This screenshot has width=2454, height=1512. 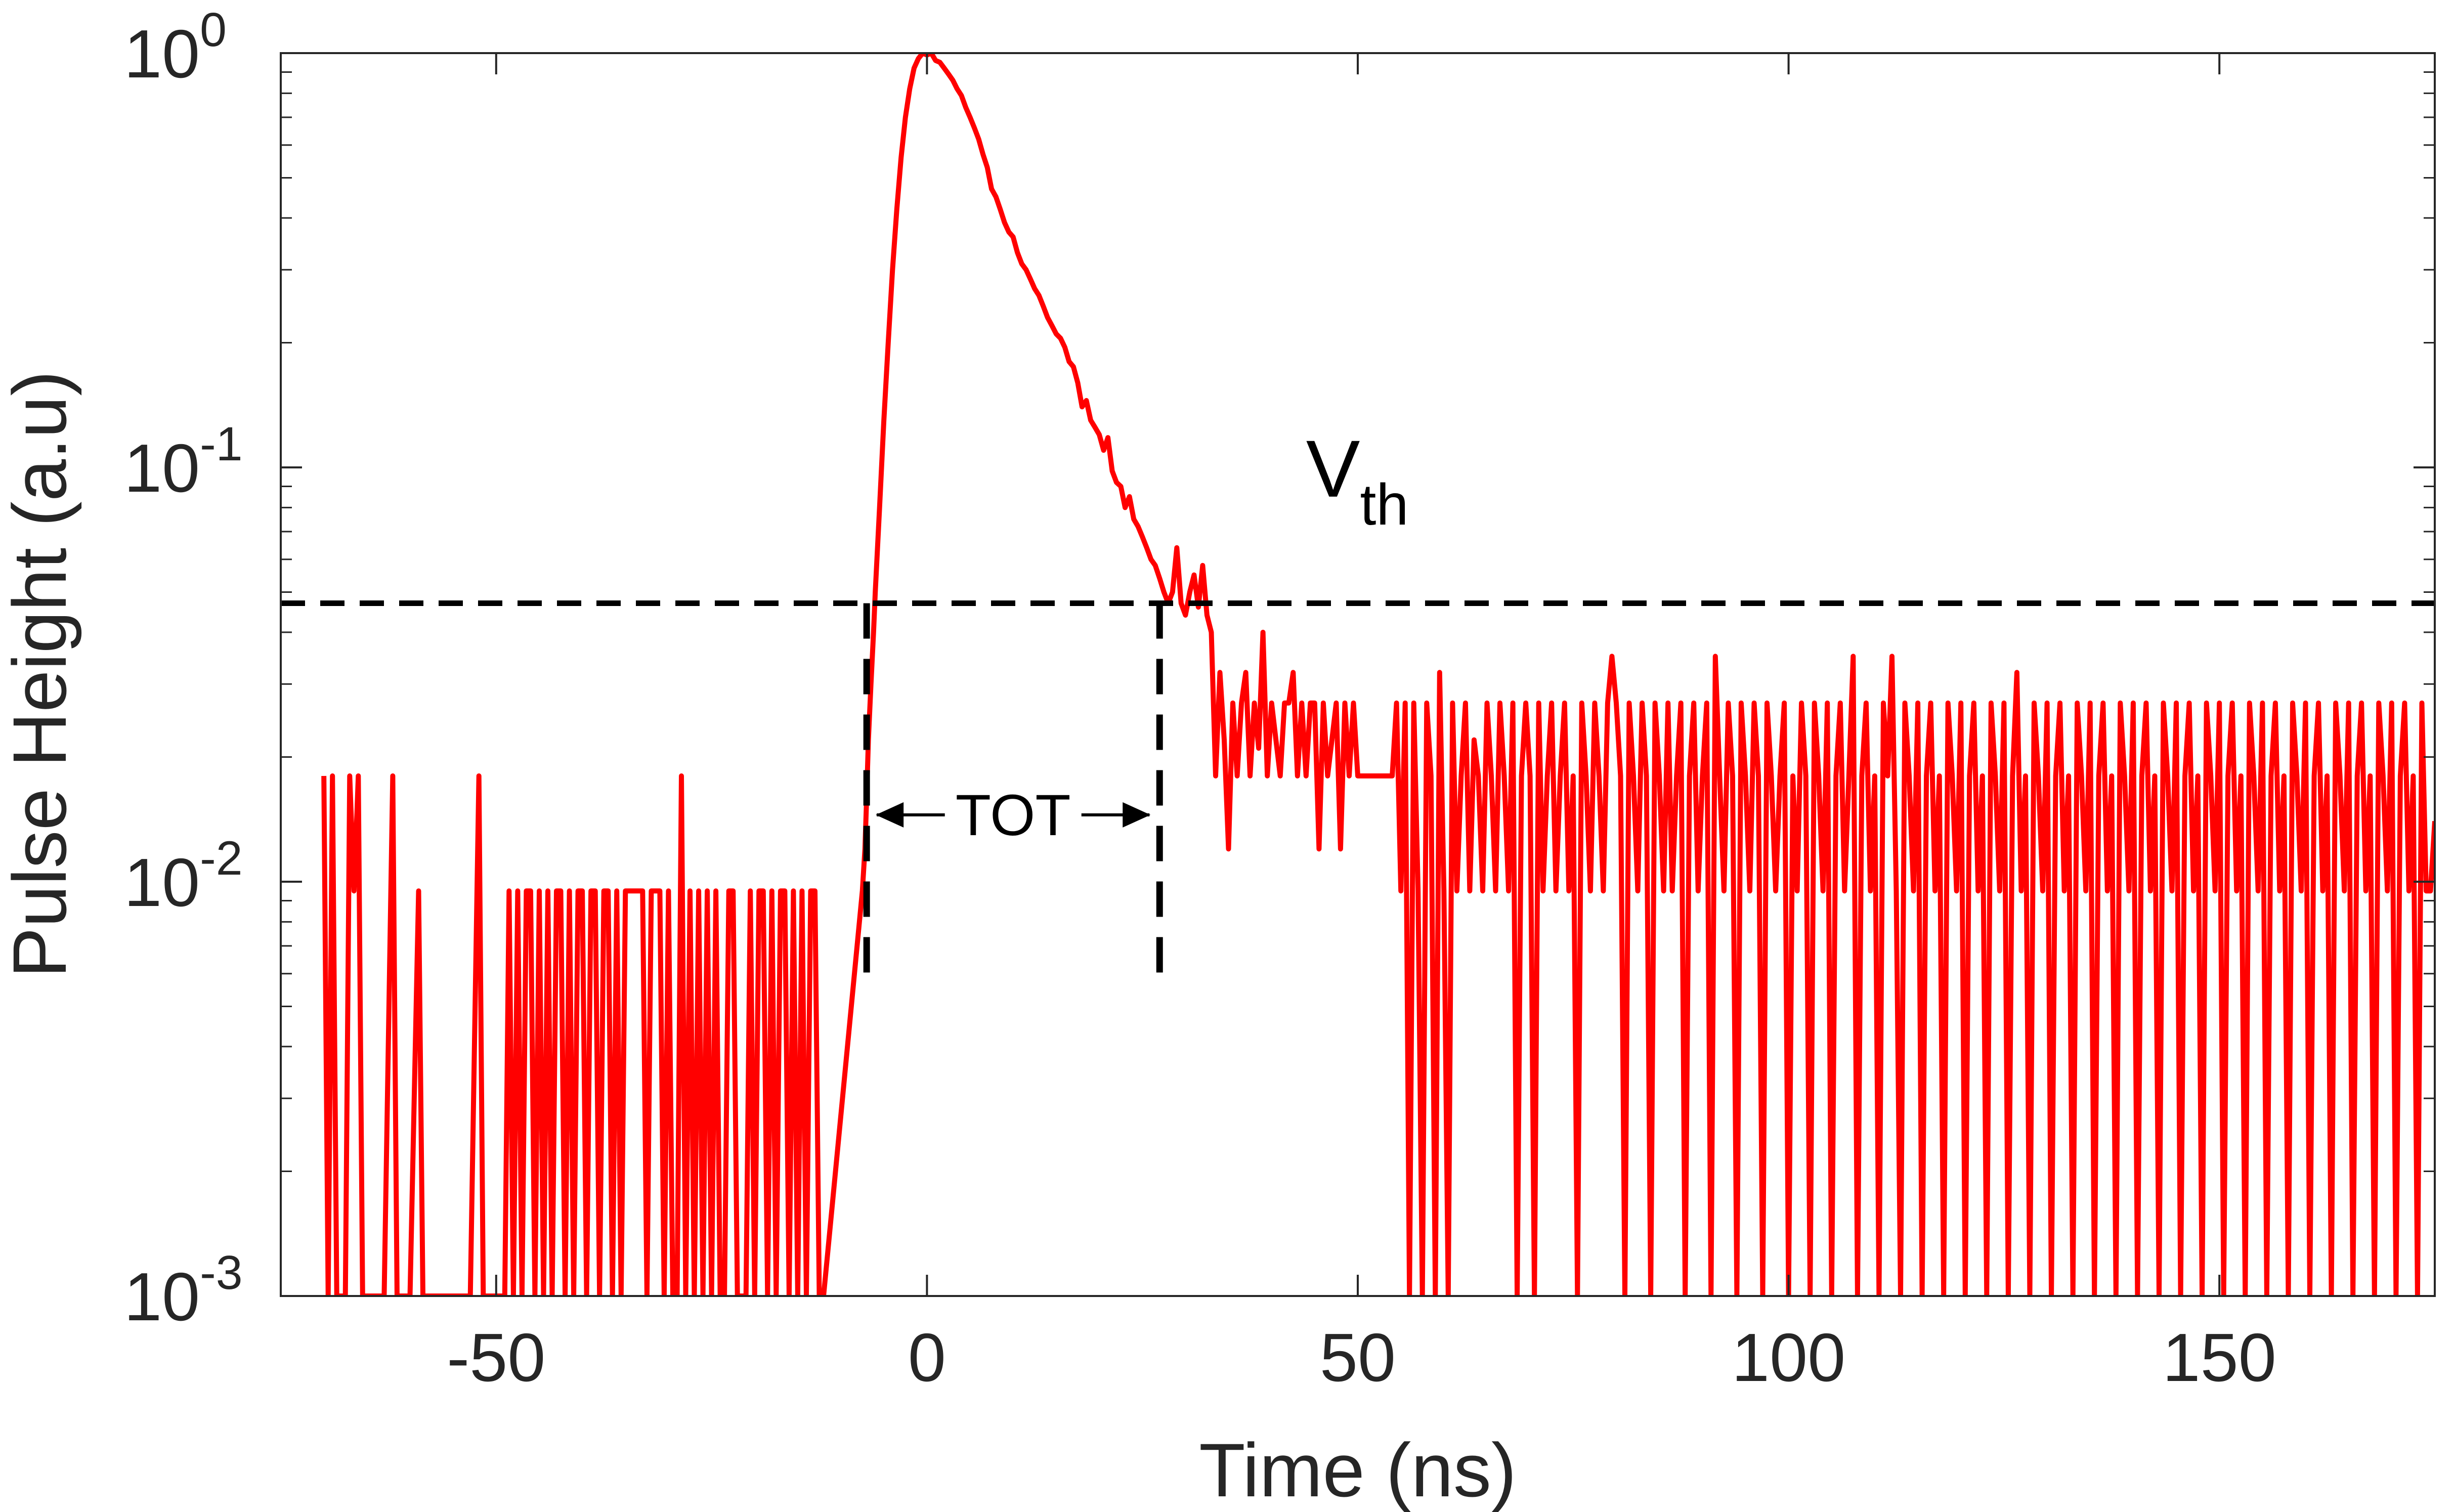 I want to click on y-tick-label: 10⁻¹, so click(x=184, y=462).